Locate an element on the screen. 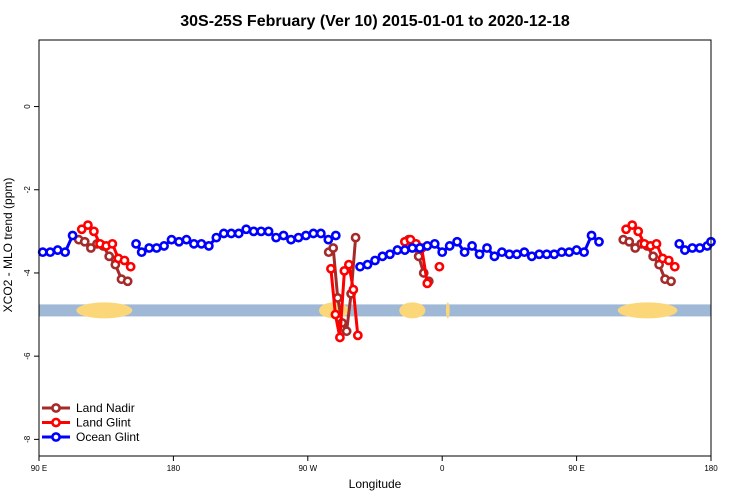 Image resolution: width=750 pixels, height=500 pixels. legend-label: Land Nadir is located at coordinates (105, 408).